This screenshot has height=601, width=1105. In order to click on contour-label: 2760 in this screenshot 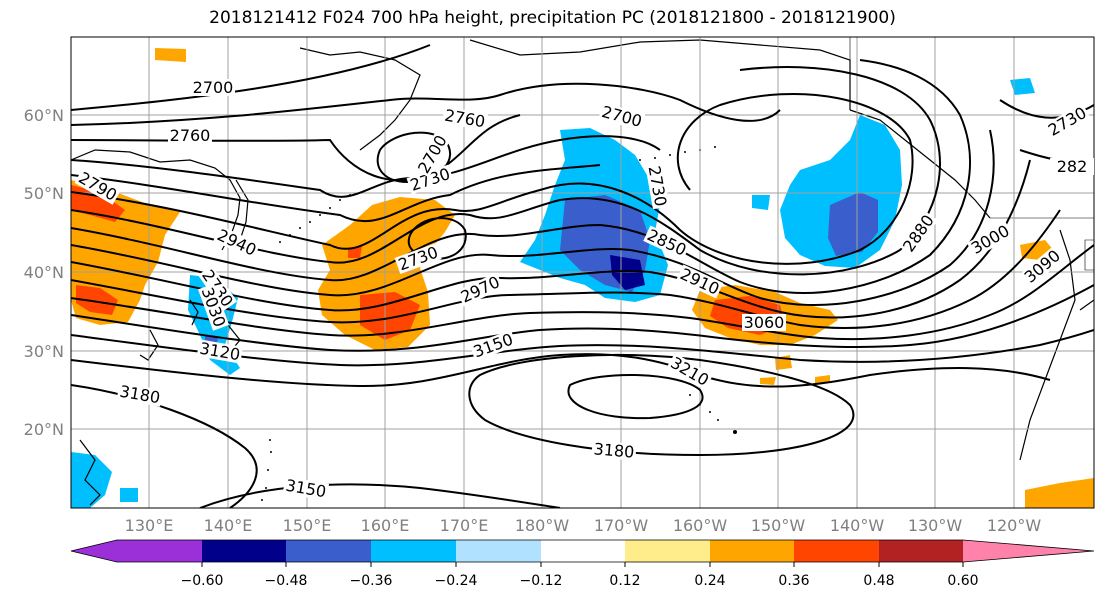, I will do `click(190, 135)`.